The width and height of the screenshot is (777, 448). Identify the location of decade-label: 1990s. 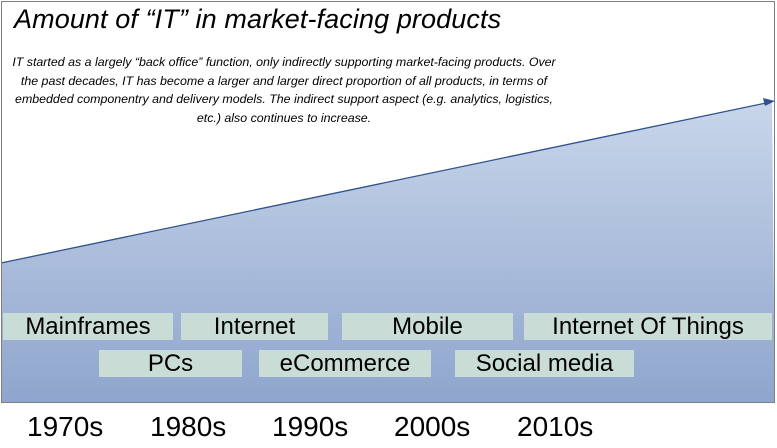
(310, 426).